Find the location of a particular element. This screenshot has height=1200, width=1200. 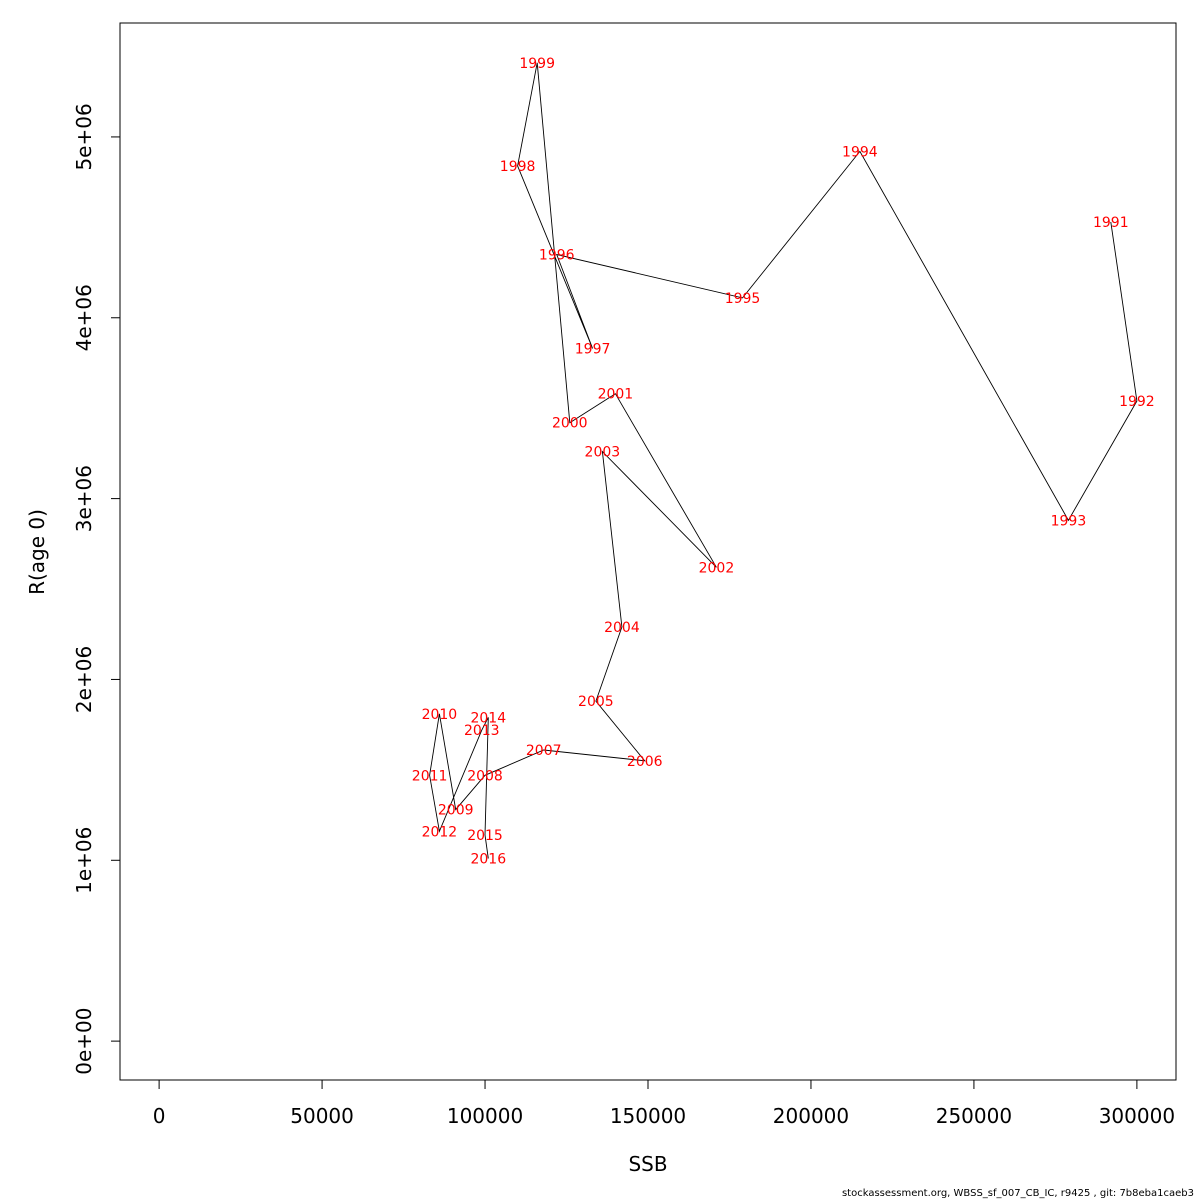

year-label-1996: 1996 is located at coordinates (557, 255).